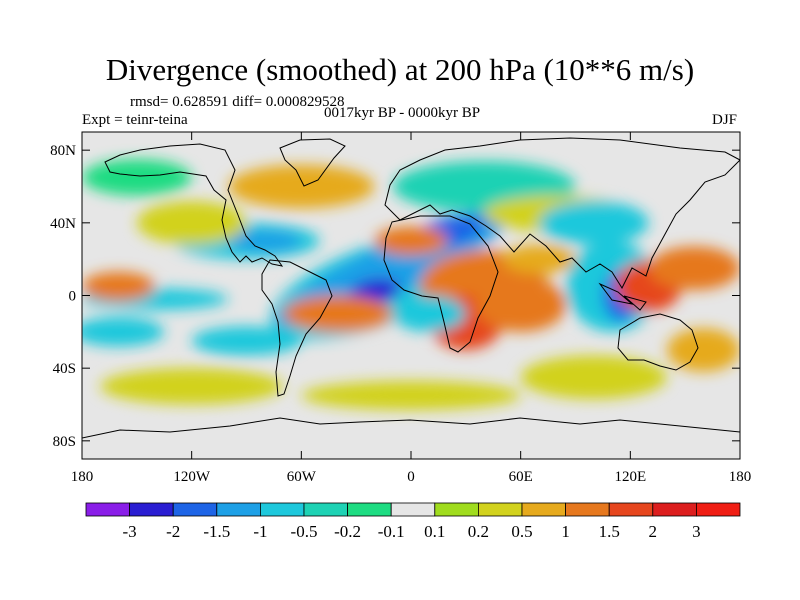 This screenshot has height=600, width=800. I want to click on colorbar-label: 1.5, so click(609, 531).